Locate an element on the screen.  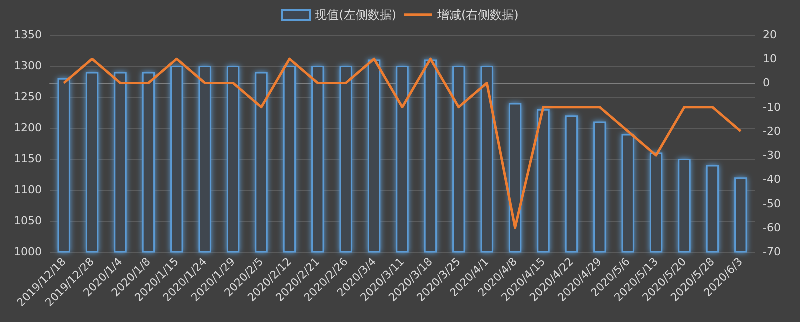
y-tick-label: 1300 is located at coordinates (28, 66).